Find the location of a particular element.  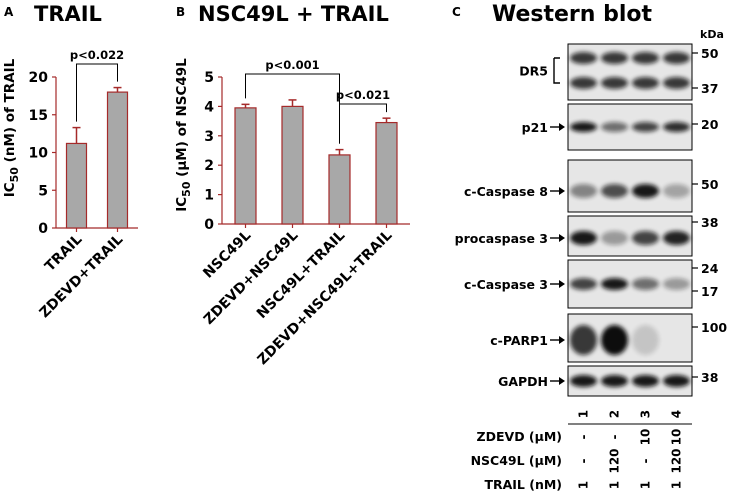

panel-b-category-label: NSC49L+TRAIL is located at coordinates (301, 274).